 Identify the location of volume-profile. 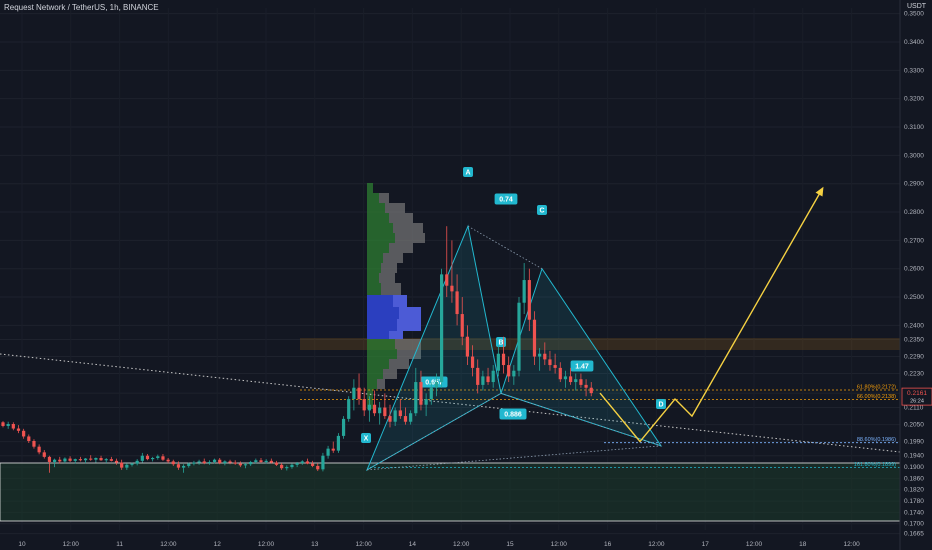
(396, 296).